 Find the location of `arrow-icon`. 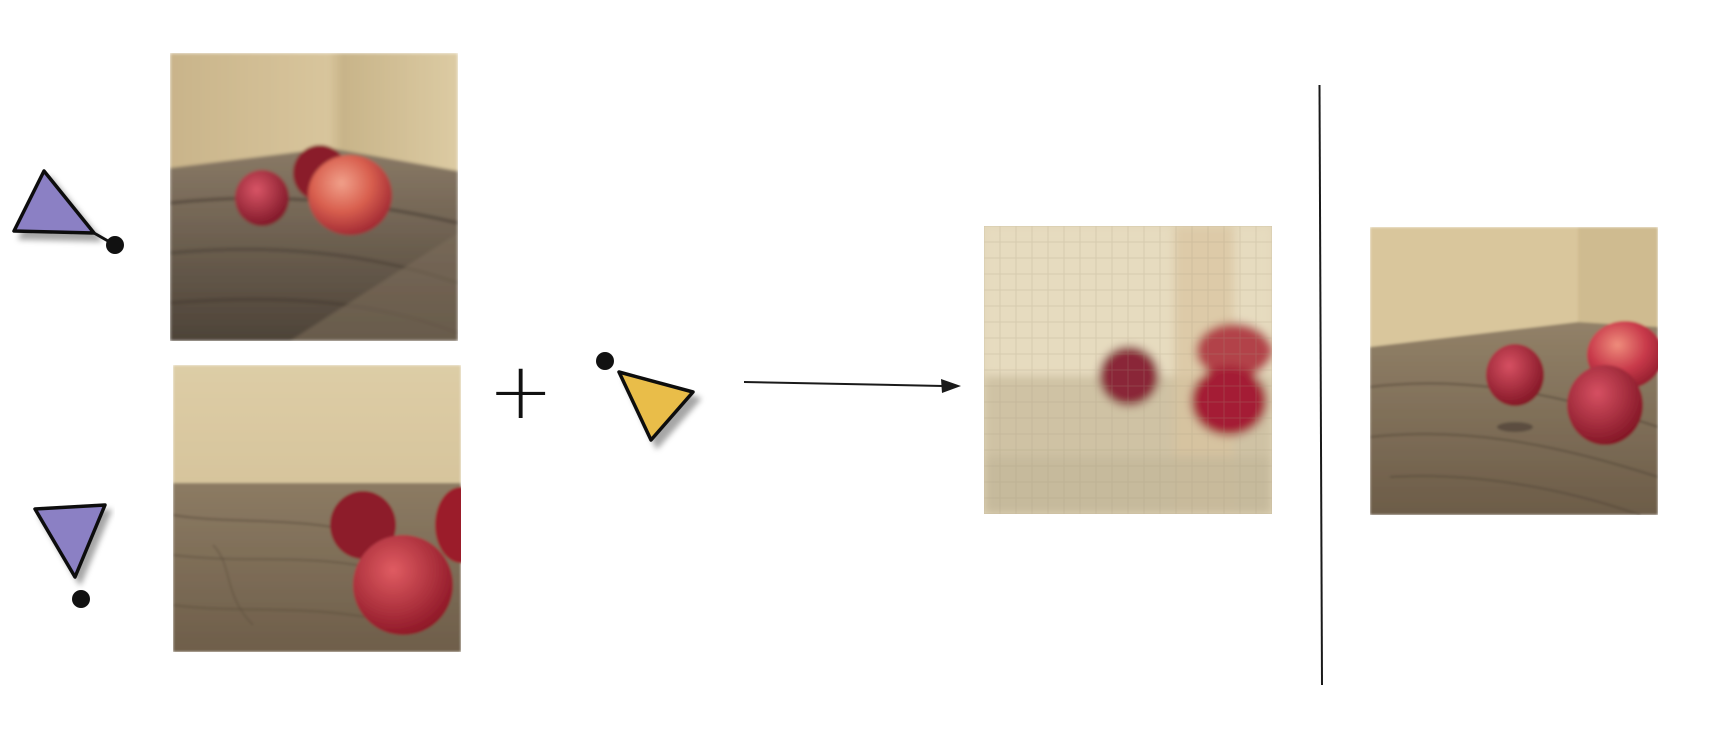

arrow-icon is located at coordinates (852, 385).